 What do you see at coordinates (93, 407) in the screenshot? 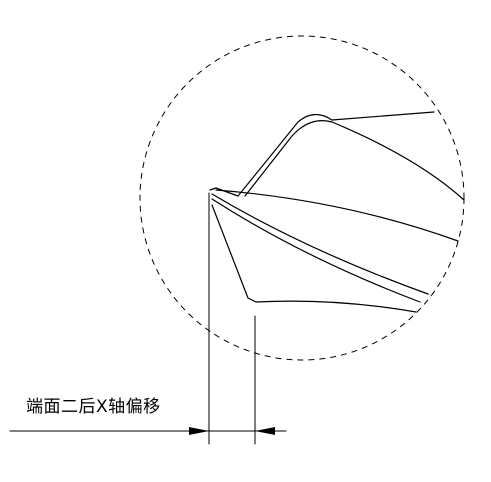
I see `dimension-label: 端面二后X轴偏移` at bounding box center [93, 407].